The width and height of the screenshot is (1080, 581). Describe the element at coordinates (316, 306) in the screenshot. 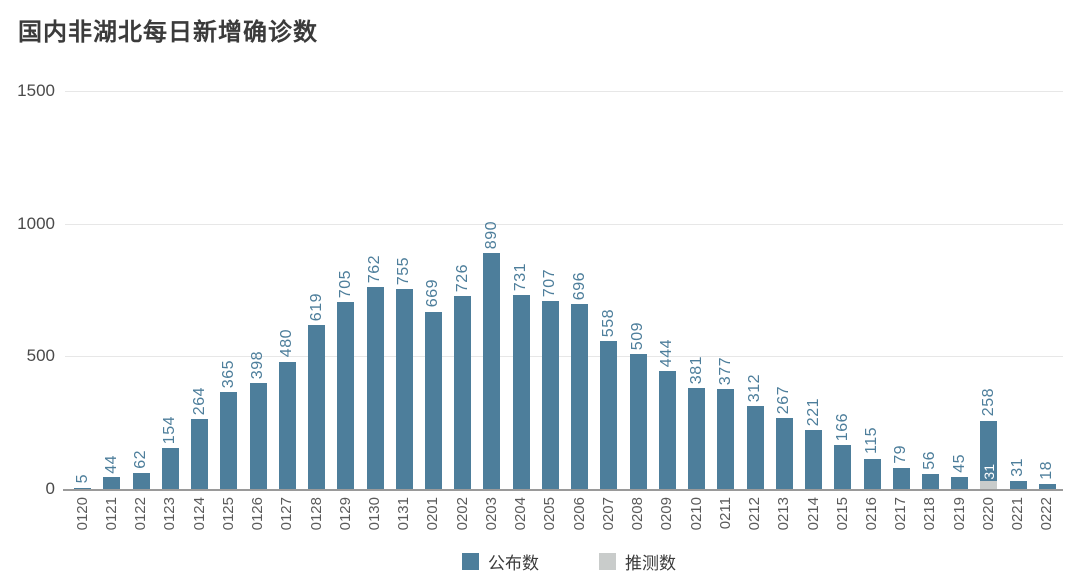

I see `bar-value-label-0128: 619` at that location.